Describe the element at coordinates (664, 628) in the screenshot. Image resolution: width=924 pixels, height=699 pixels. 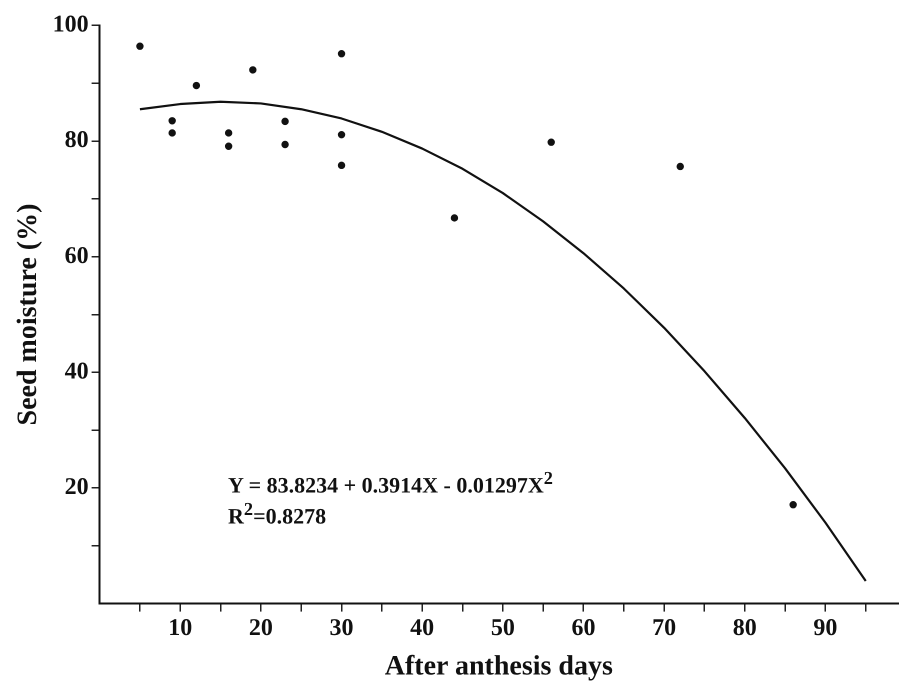
I see `x-tick-label: 70` at that location.